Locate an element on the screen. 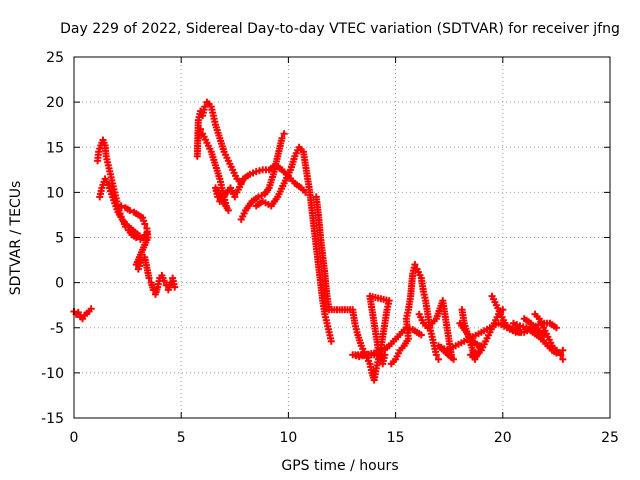  x-tick-label: 25 is located at coordinates (610, 438).